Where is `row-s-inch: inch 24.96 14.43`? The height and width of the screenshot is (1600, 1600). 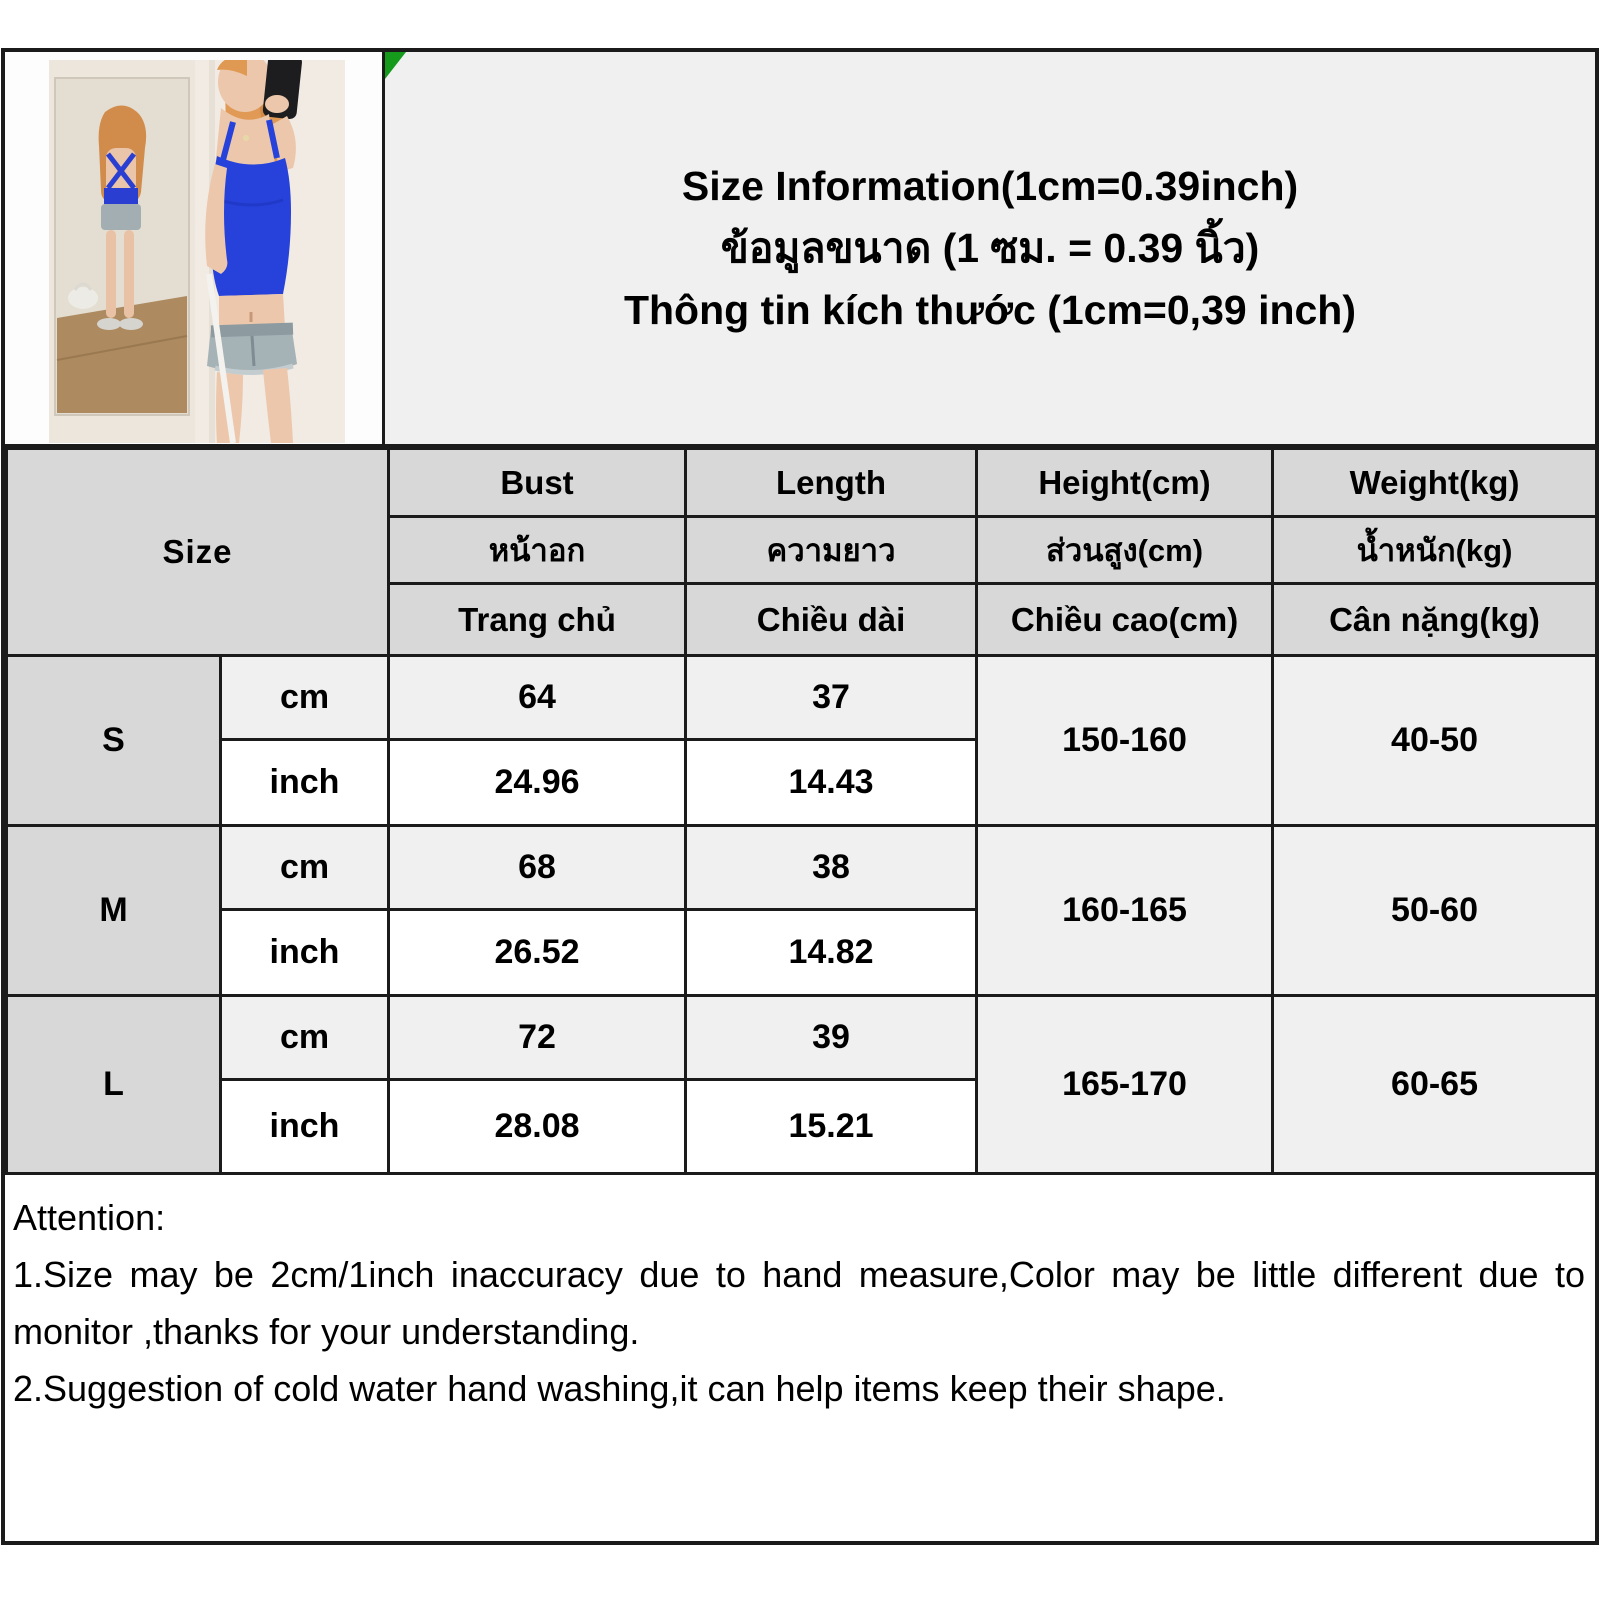 row-s-inch: inch 24.96 14.43 is located at coordinates (802, 782).